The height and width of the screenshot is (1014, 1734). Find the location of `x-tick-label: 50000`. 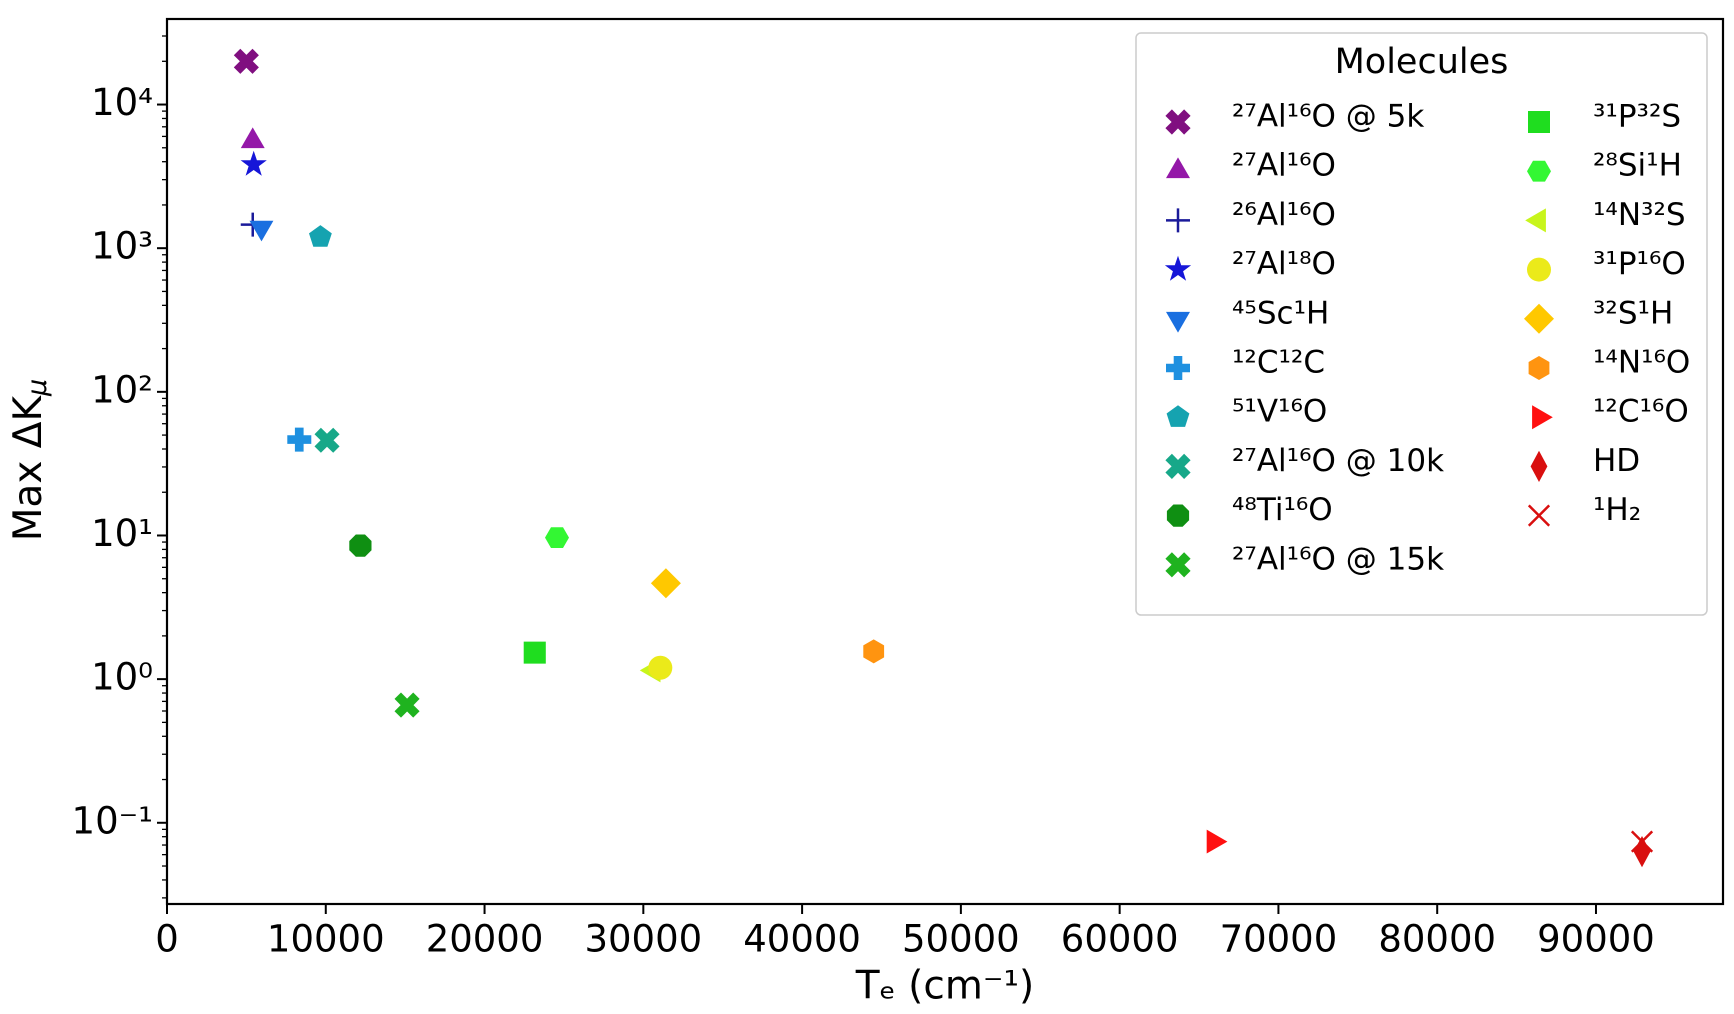

x-tick-label: 50000 is located at coordinates (961, 939).